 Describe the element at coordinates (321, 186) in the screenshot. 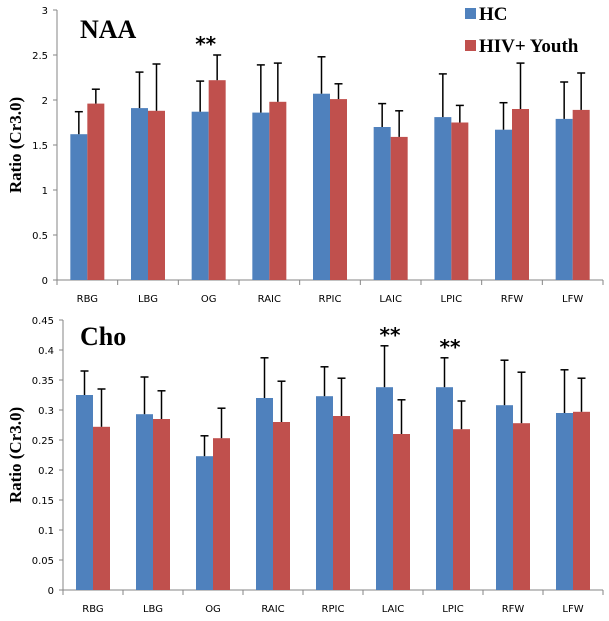

I see `naa-bar-hc-rpic` at that location.